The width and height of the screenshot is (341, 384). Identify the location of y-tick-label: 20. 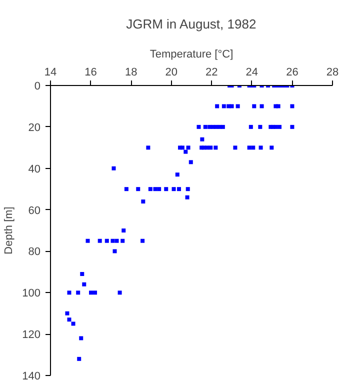
(34, 128).